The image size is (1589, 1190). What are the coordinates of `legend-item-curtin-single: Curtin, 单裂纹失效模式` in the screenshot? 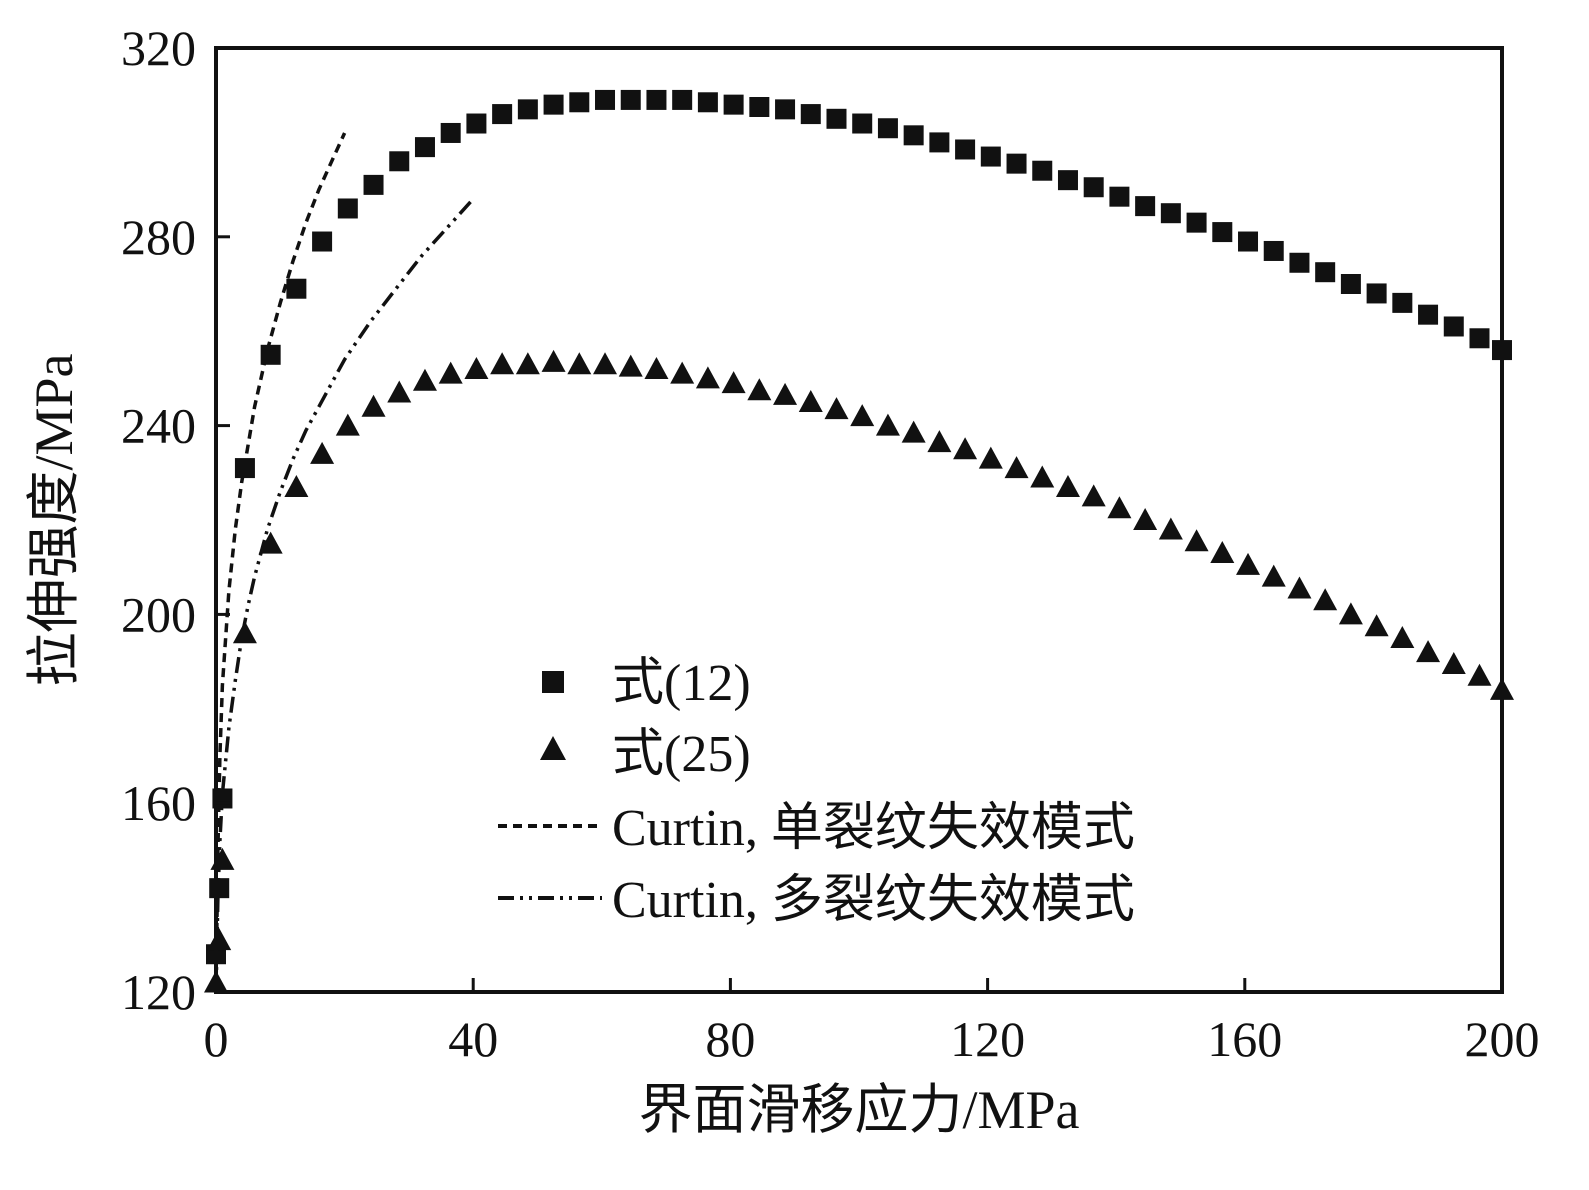 It's located at (816, 828).